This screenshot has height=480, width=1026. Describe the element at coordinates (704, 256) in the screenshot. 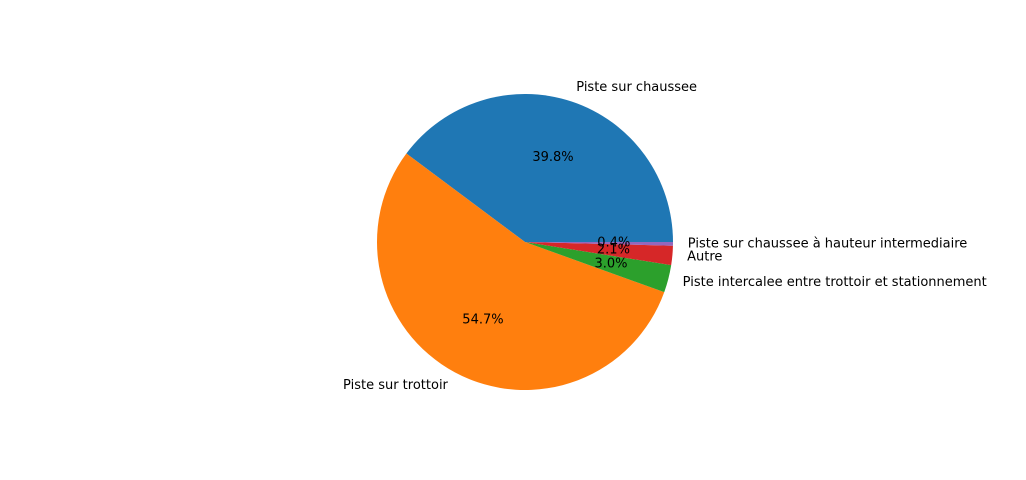

I see `slice-label-autre: Autre` at that location.